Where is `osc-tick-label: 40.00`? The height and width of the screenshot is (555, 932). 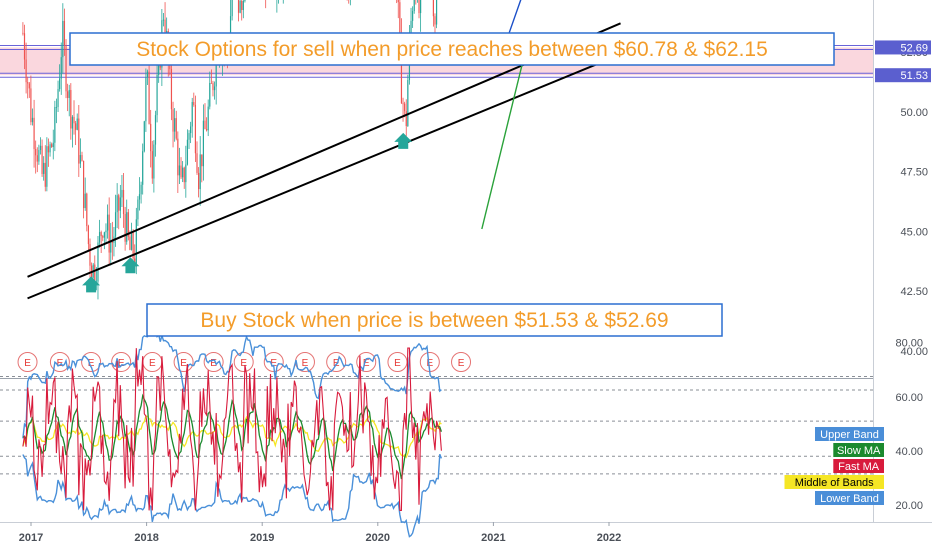
osc-tick-label: 40.00 is located at coordinates (909, 452).